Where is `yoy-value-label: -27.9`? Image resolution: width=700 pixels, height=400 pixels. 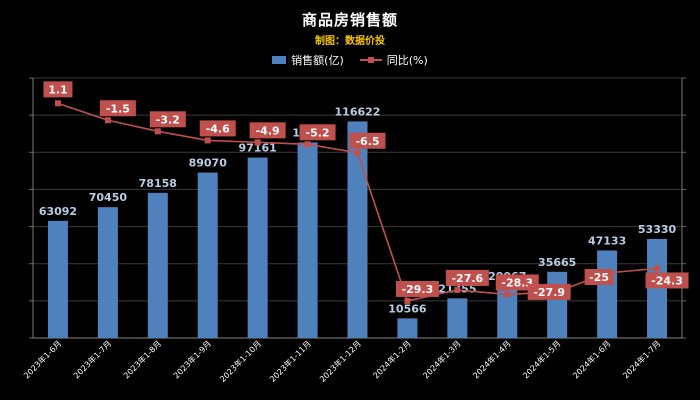 yoy-value-label: -27.9 is located at coordinates (549, 292).